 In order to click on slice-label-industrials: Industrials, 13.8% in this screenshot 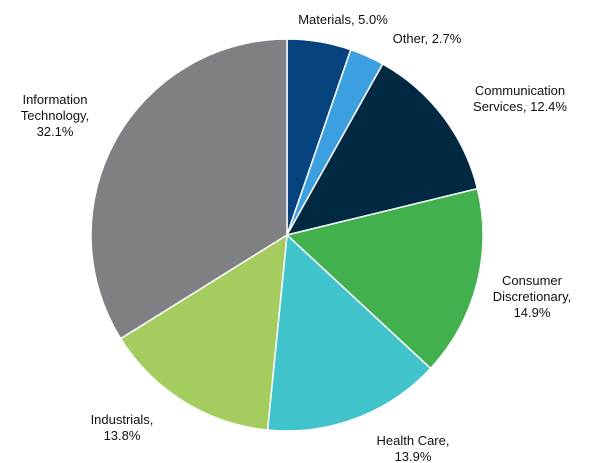, I will do `click(122, 427)`.